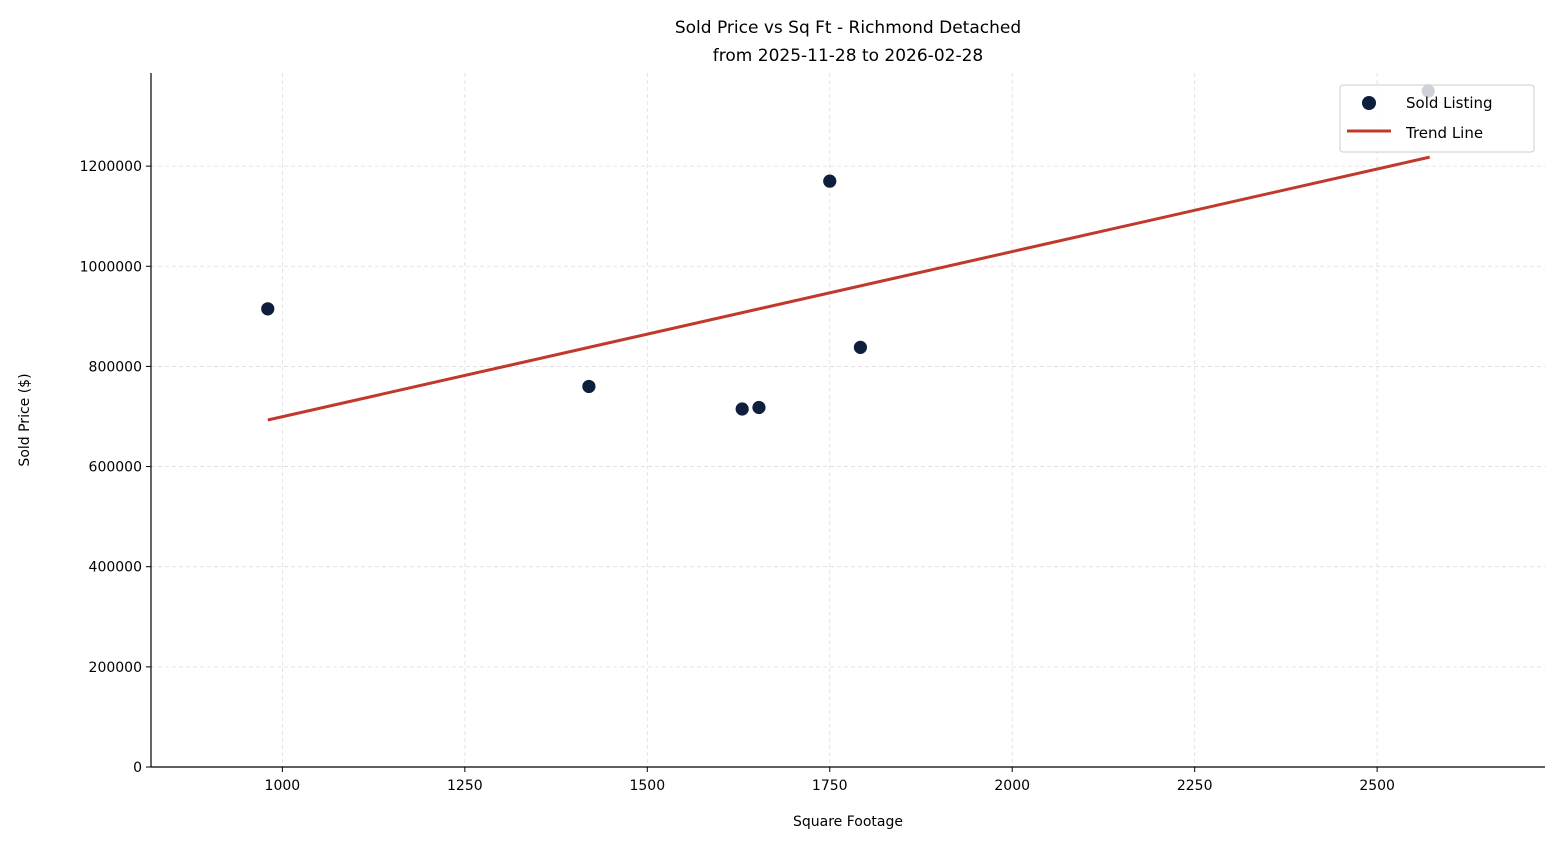 The image size is (1560, 845). I want to click on x-tick-label: 2000, so click(1012, 786).